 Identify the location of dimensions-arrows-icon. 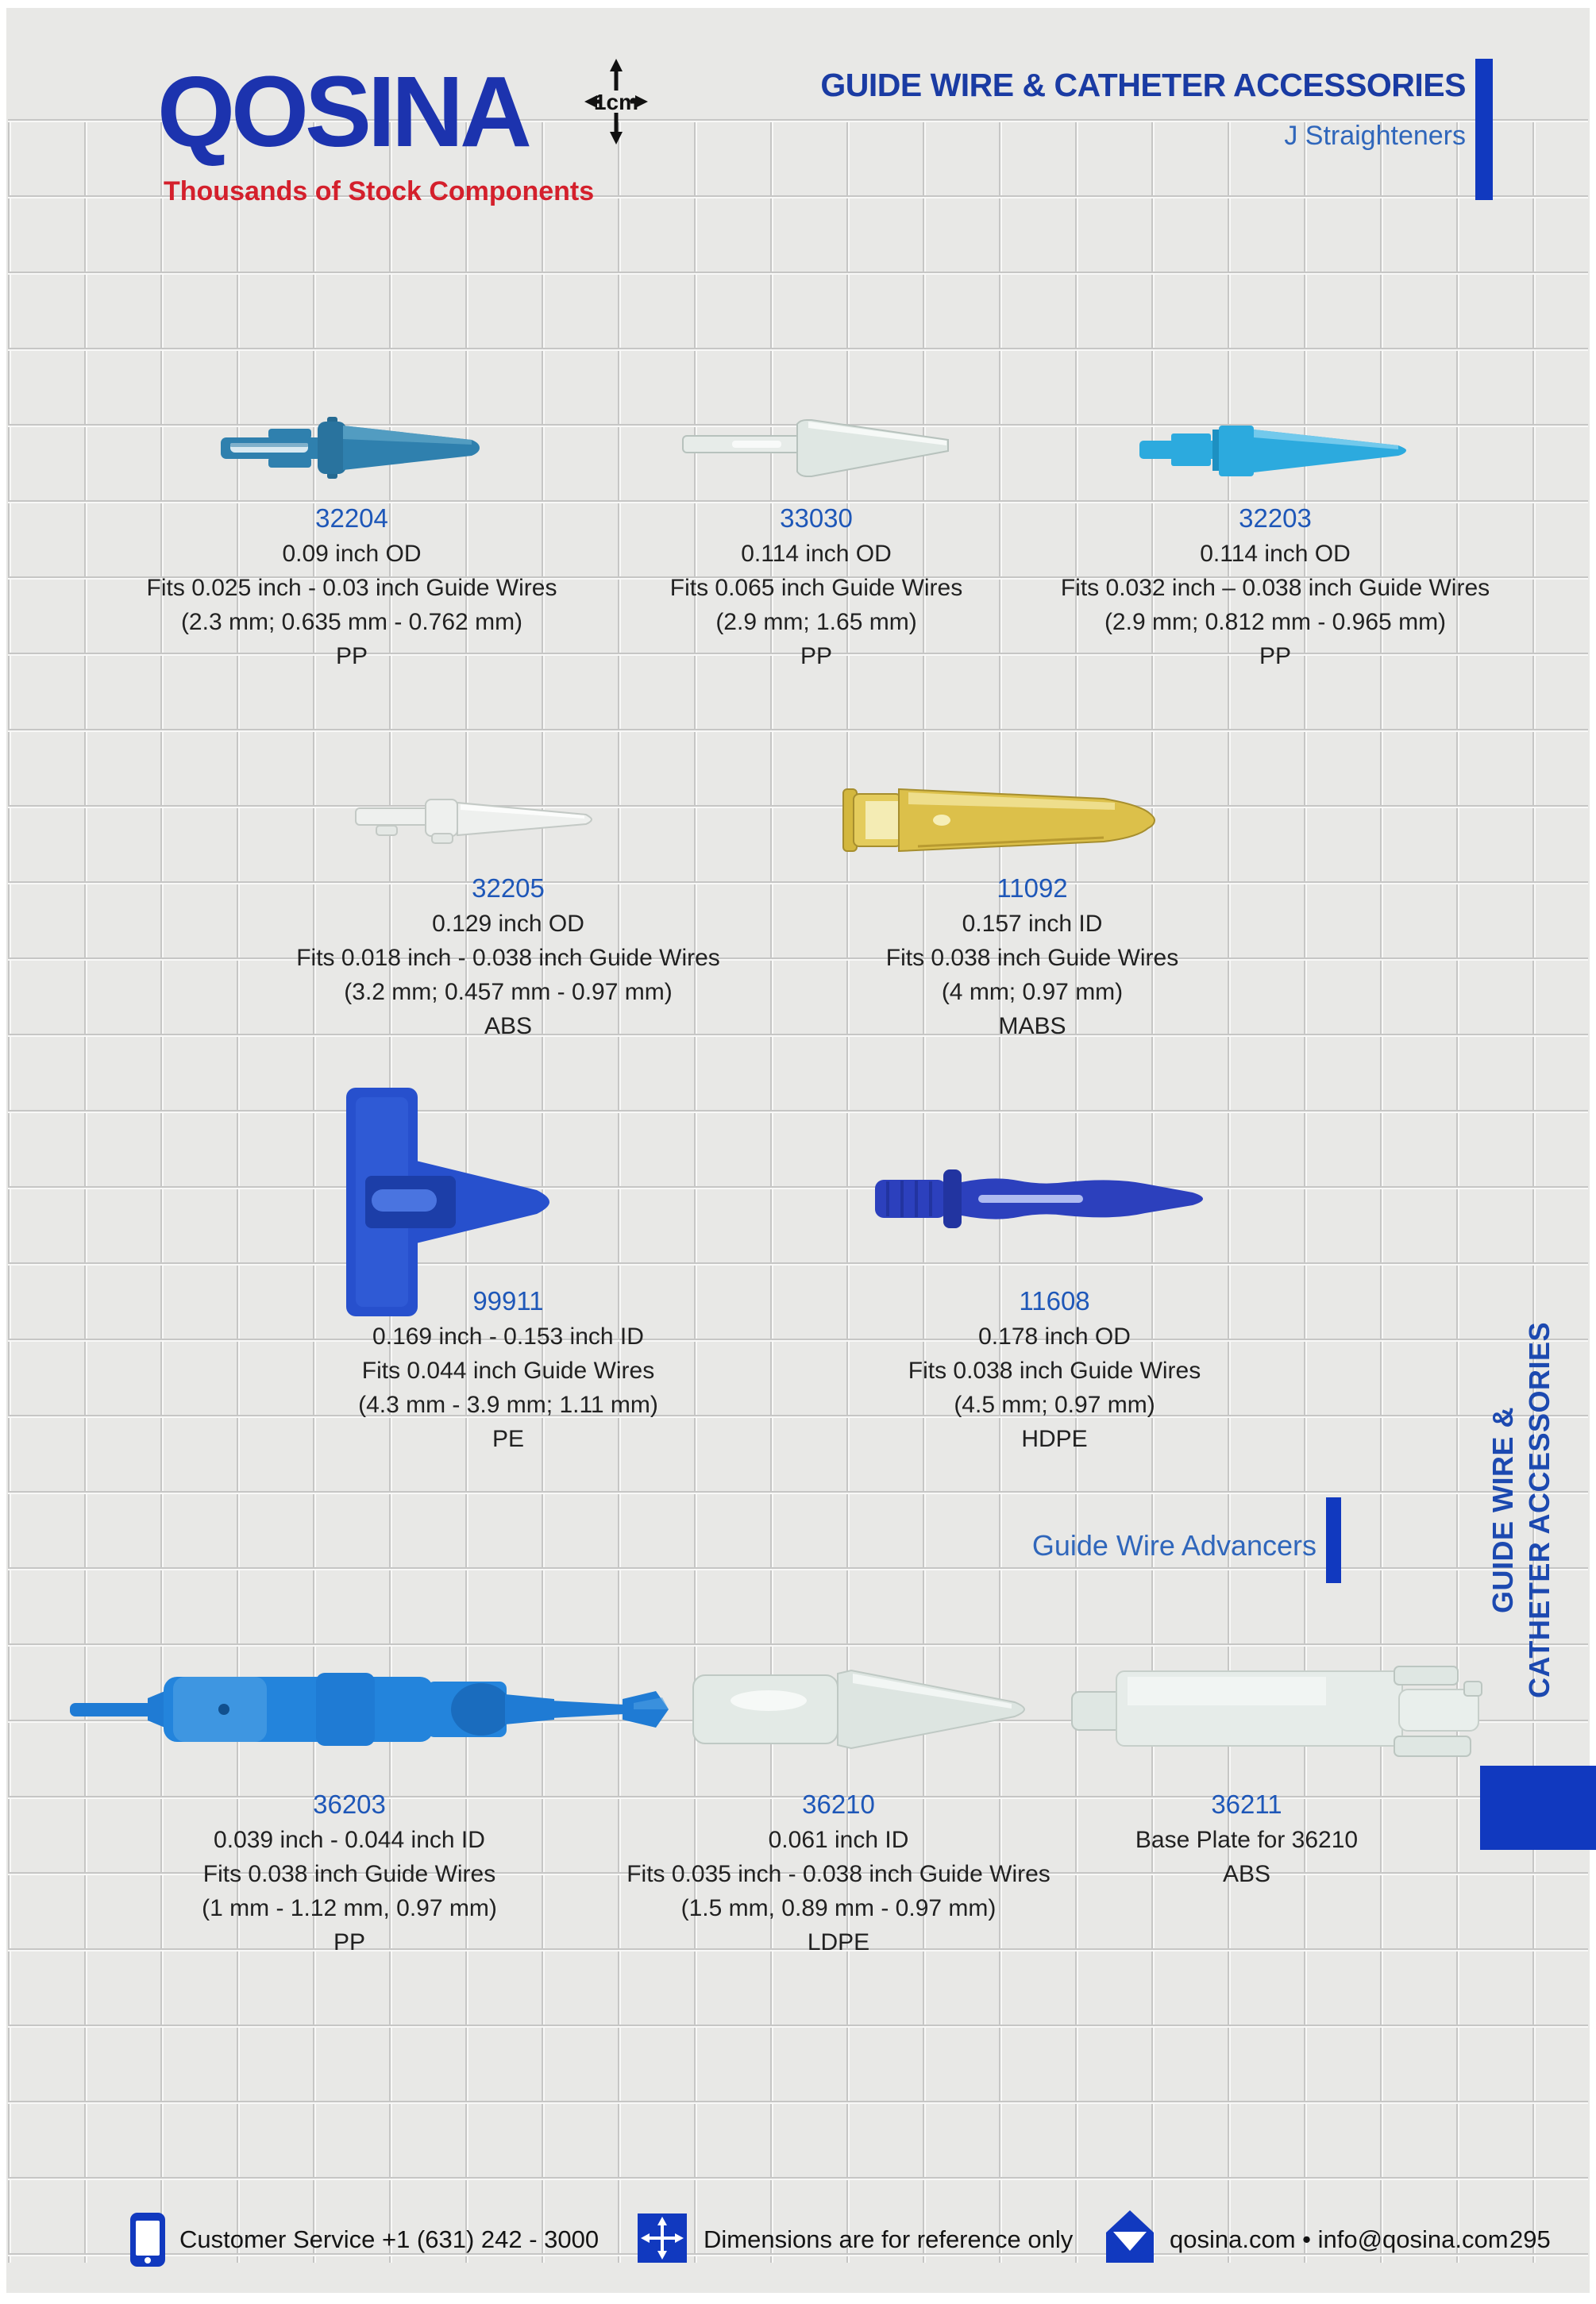
(662, 2238).